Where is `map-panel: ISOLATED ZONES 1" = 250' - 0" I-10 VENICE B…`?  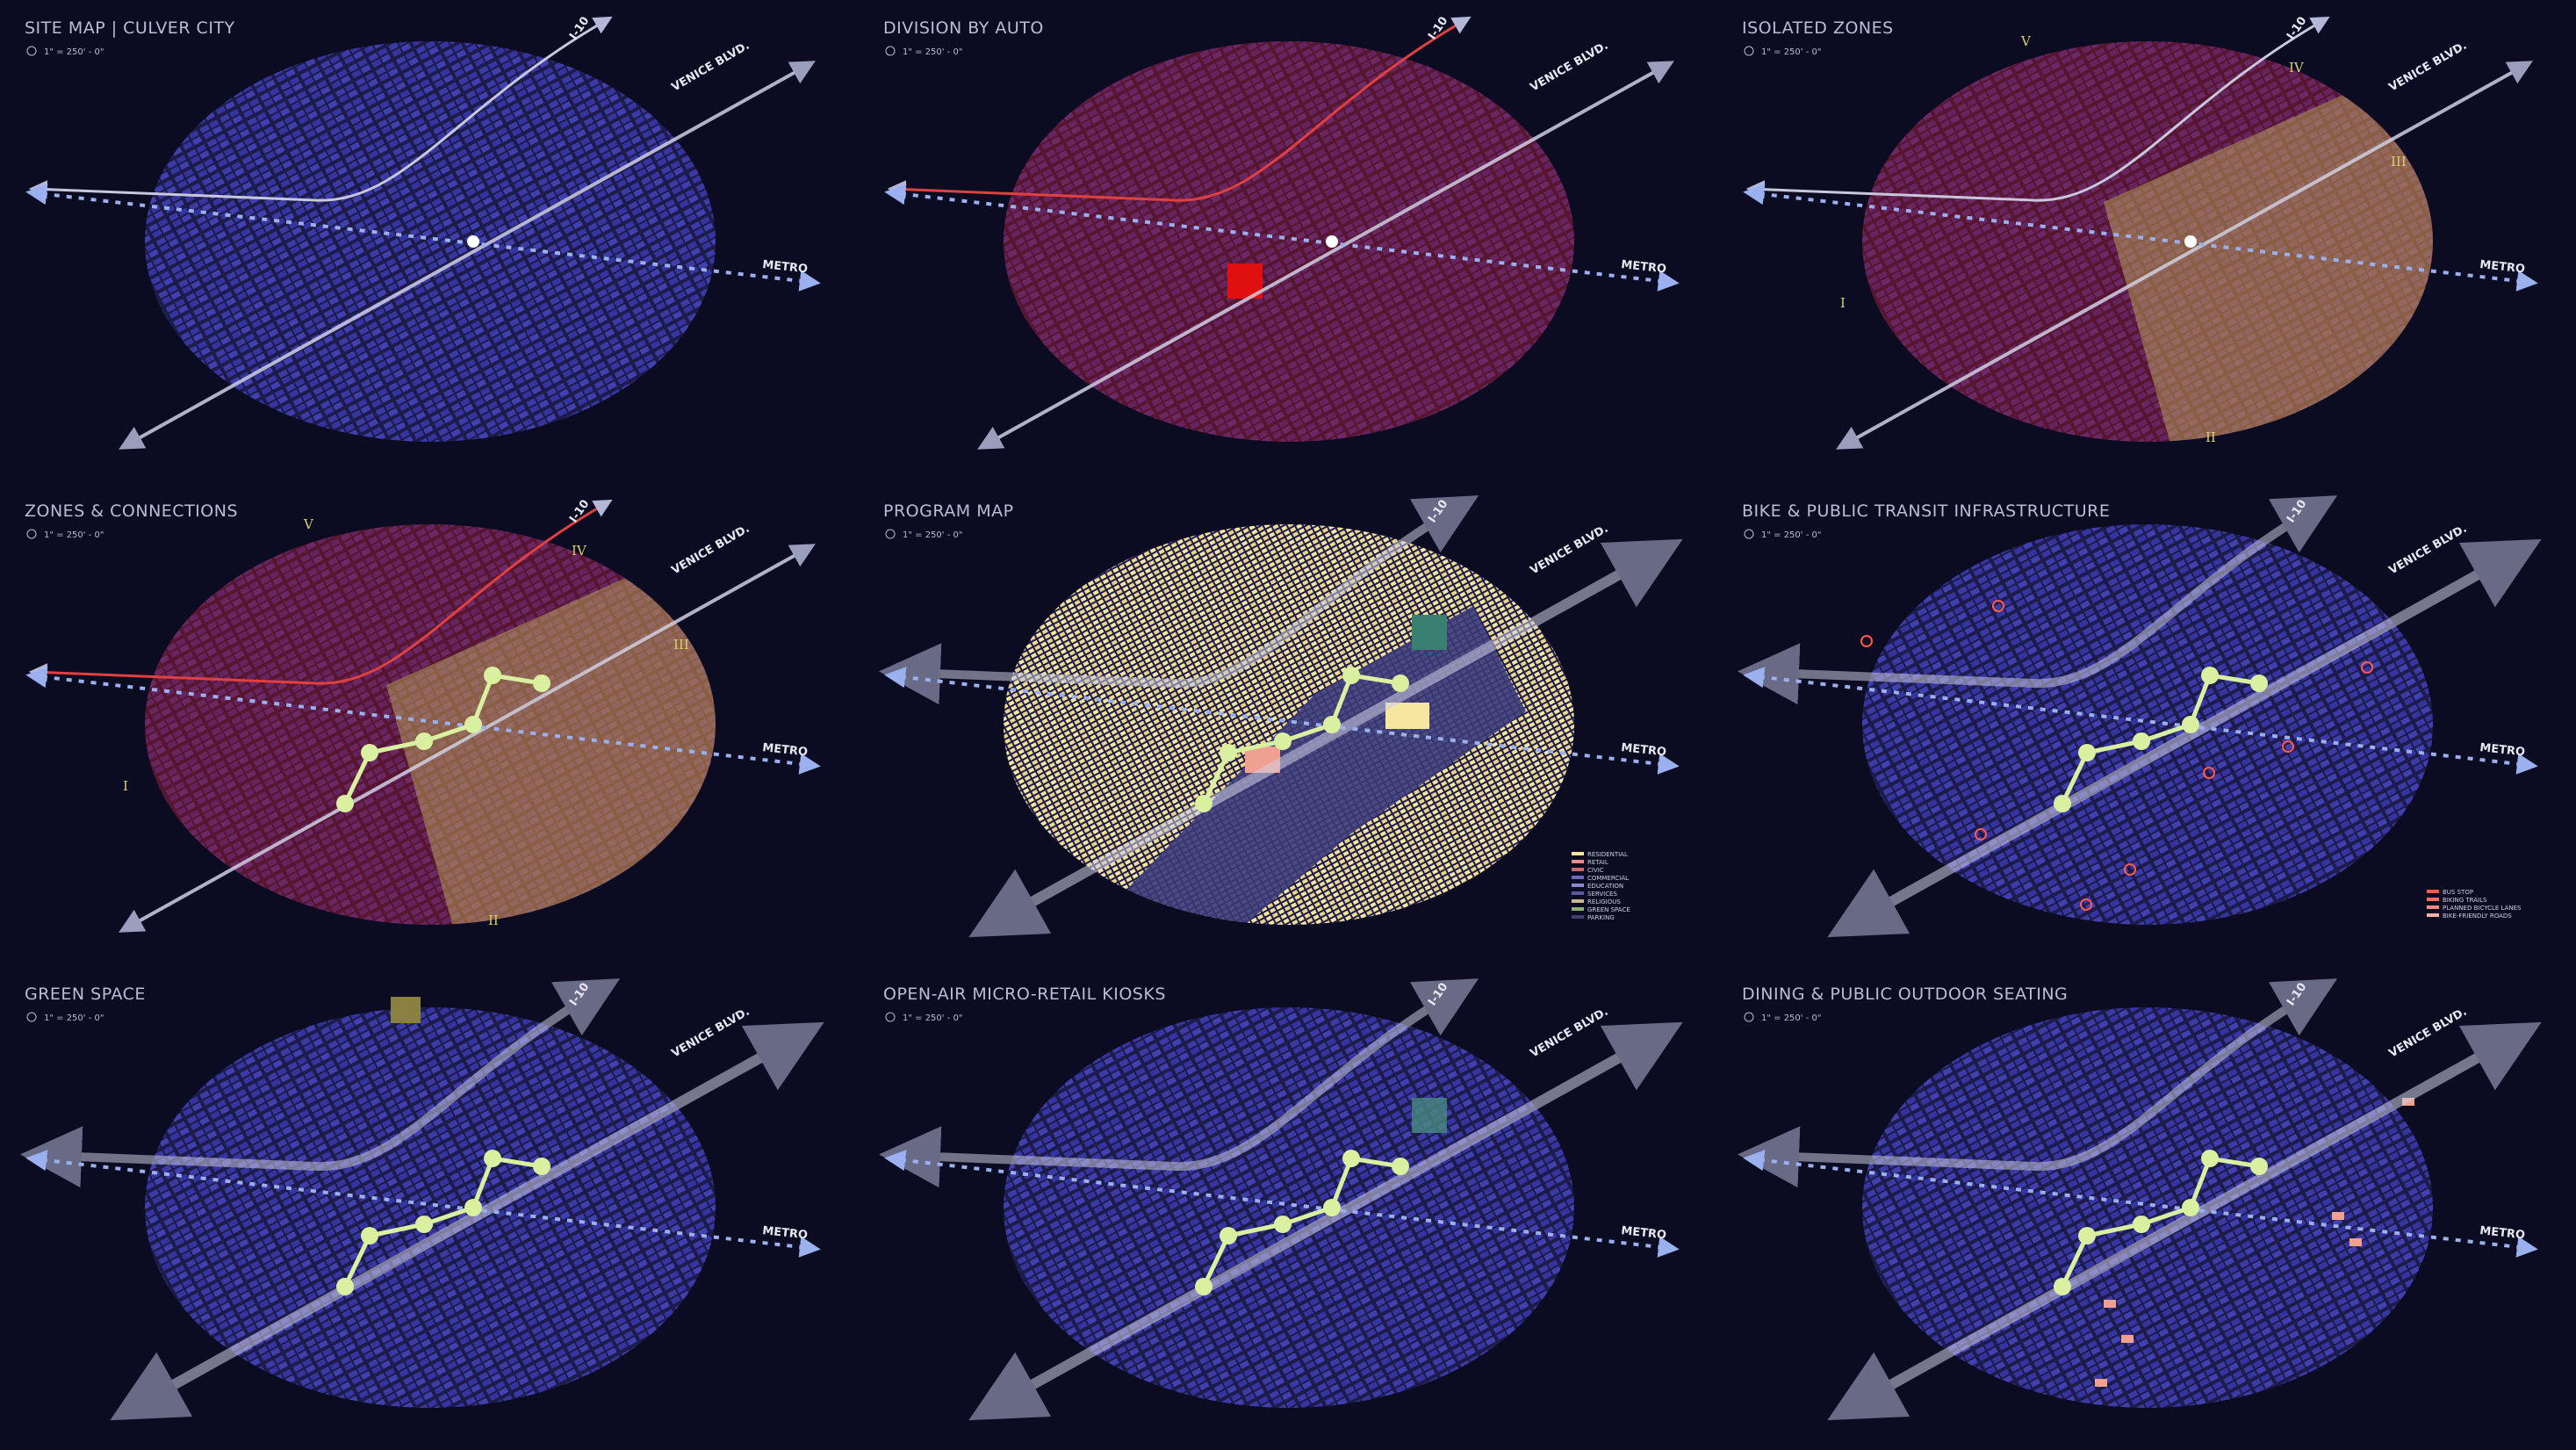
map-panel: ISOLATED ZONES 1" = 250' - 0" I-10 VENICE B… is located at coordinates (2140, 232).